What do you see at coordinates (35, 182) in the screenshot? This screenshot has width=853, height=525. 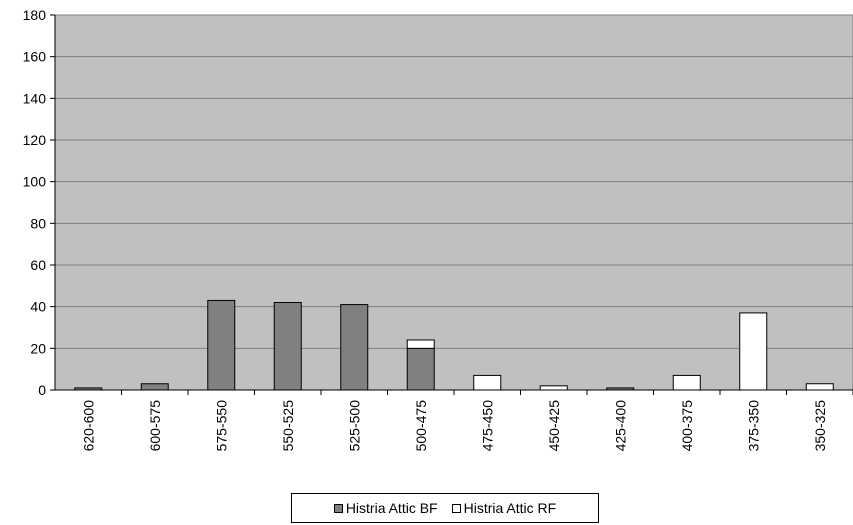 I see `y-tick-label: 100` at bounding box center [35, 182].